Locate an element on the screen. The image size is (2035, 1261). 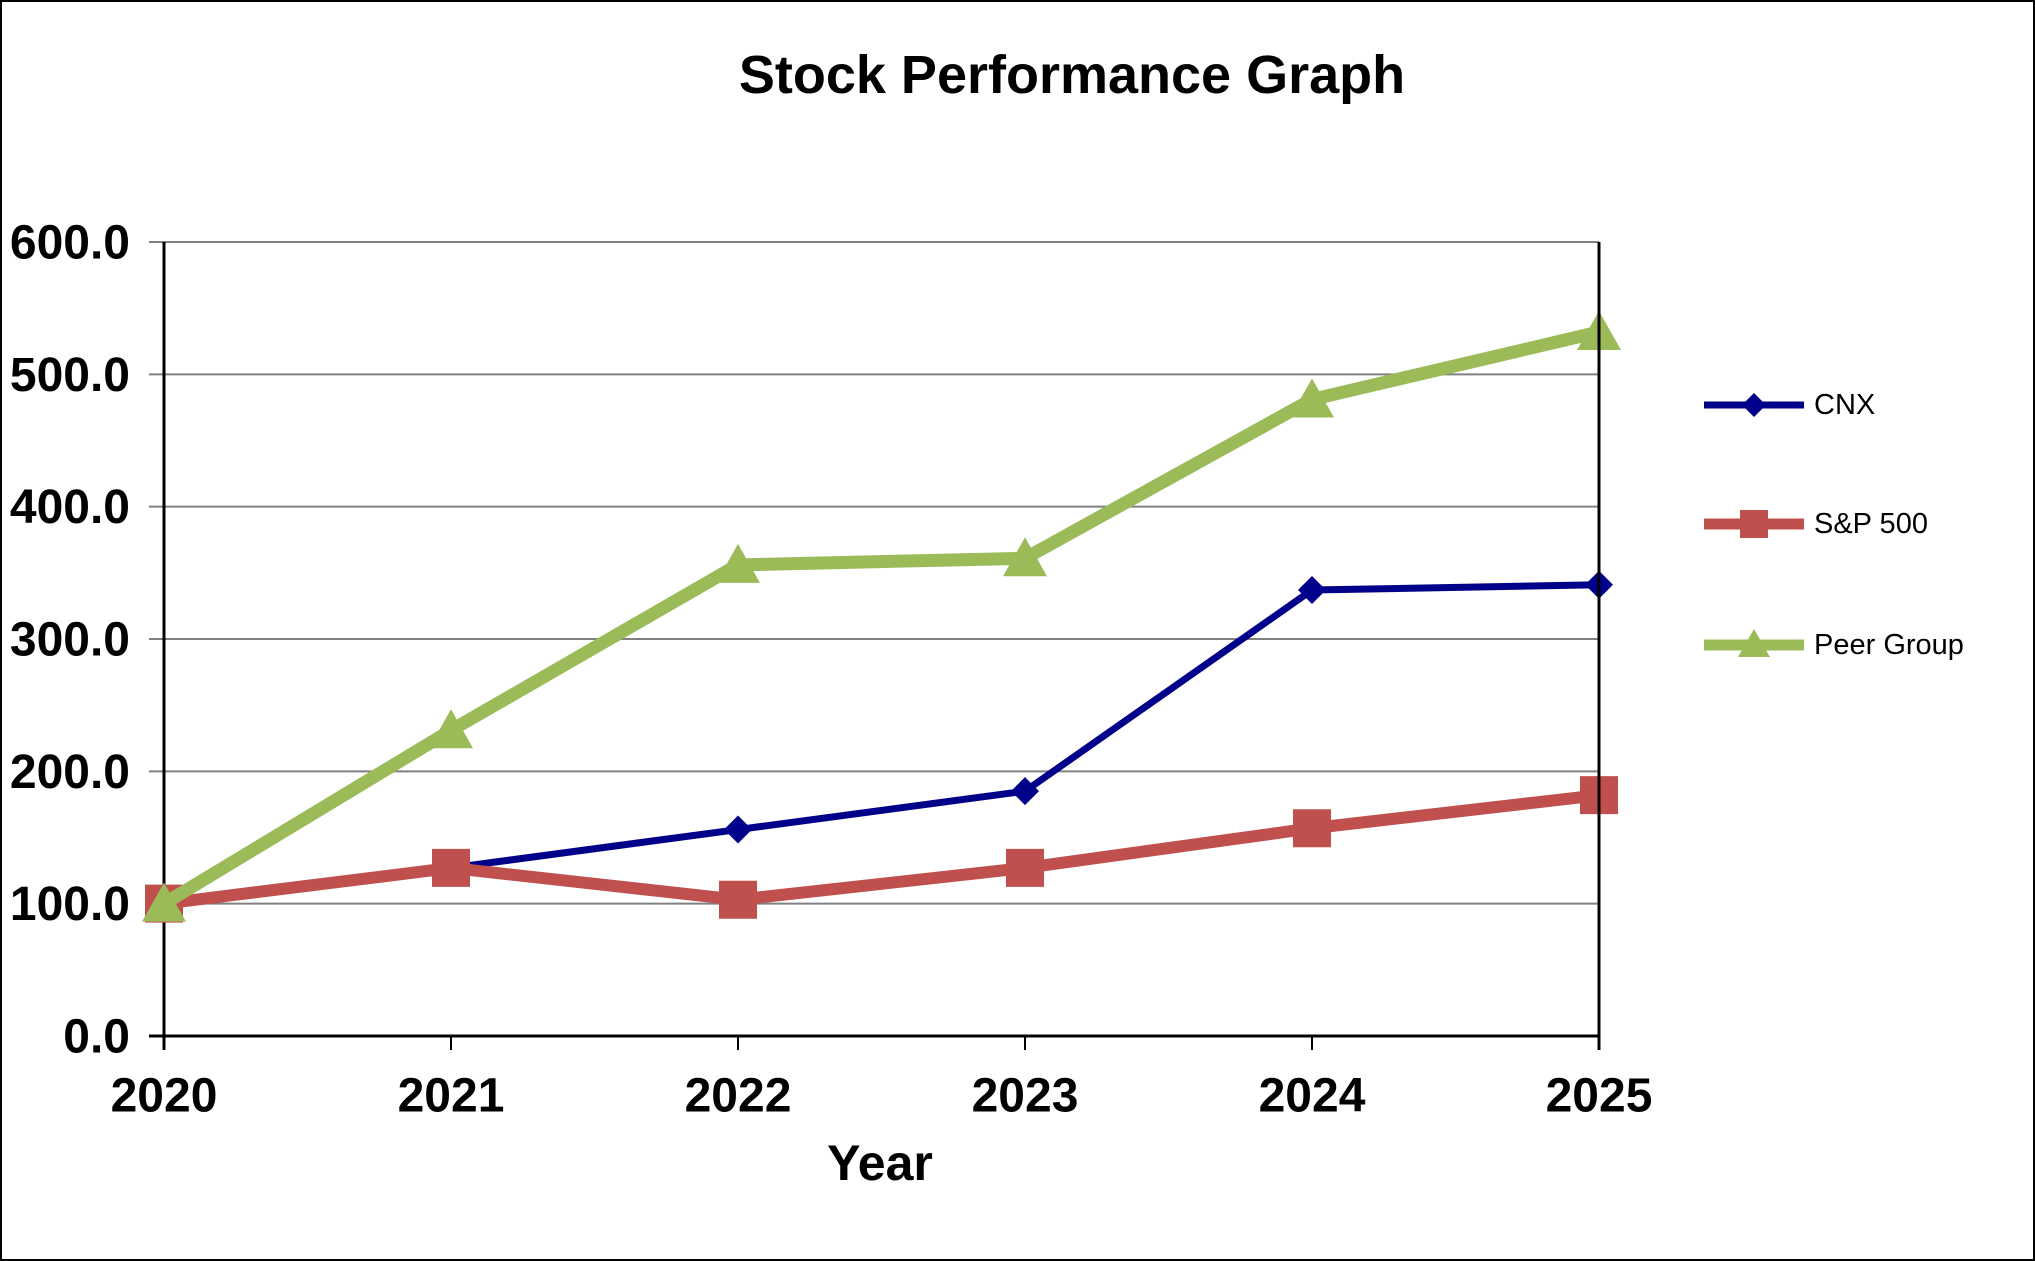
y-tick-label: 600.0 is located at coordinates (70, 243).